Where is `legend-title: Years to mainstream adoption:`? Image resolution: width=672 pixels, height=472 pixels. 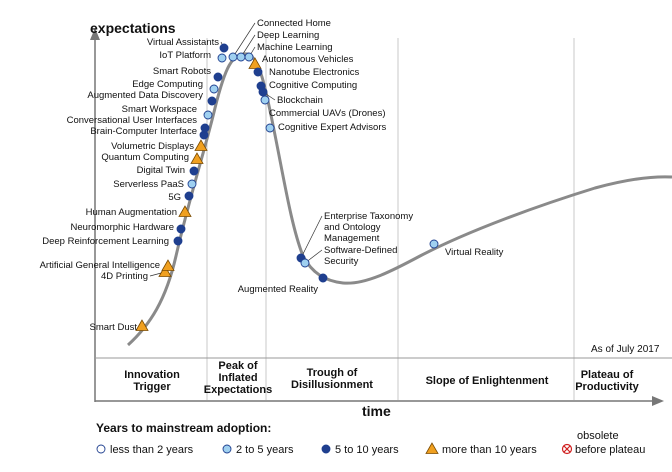
legend-title: Years to mainstream adoption: is located at coordinates (183, 428).